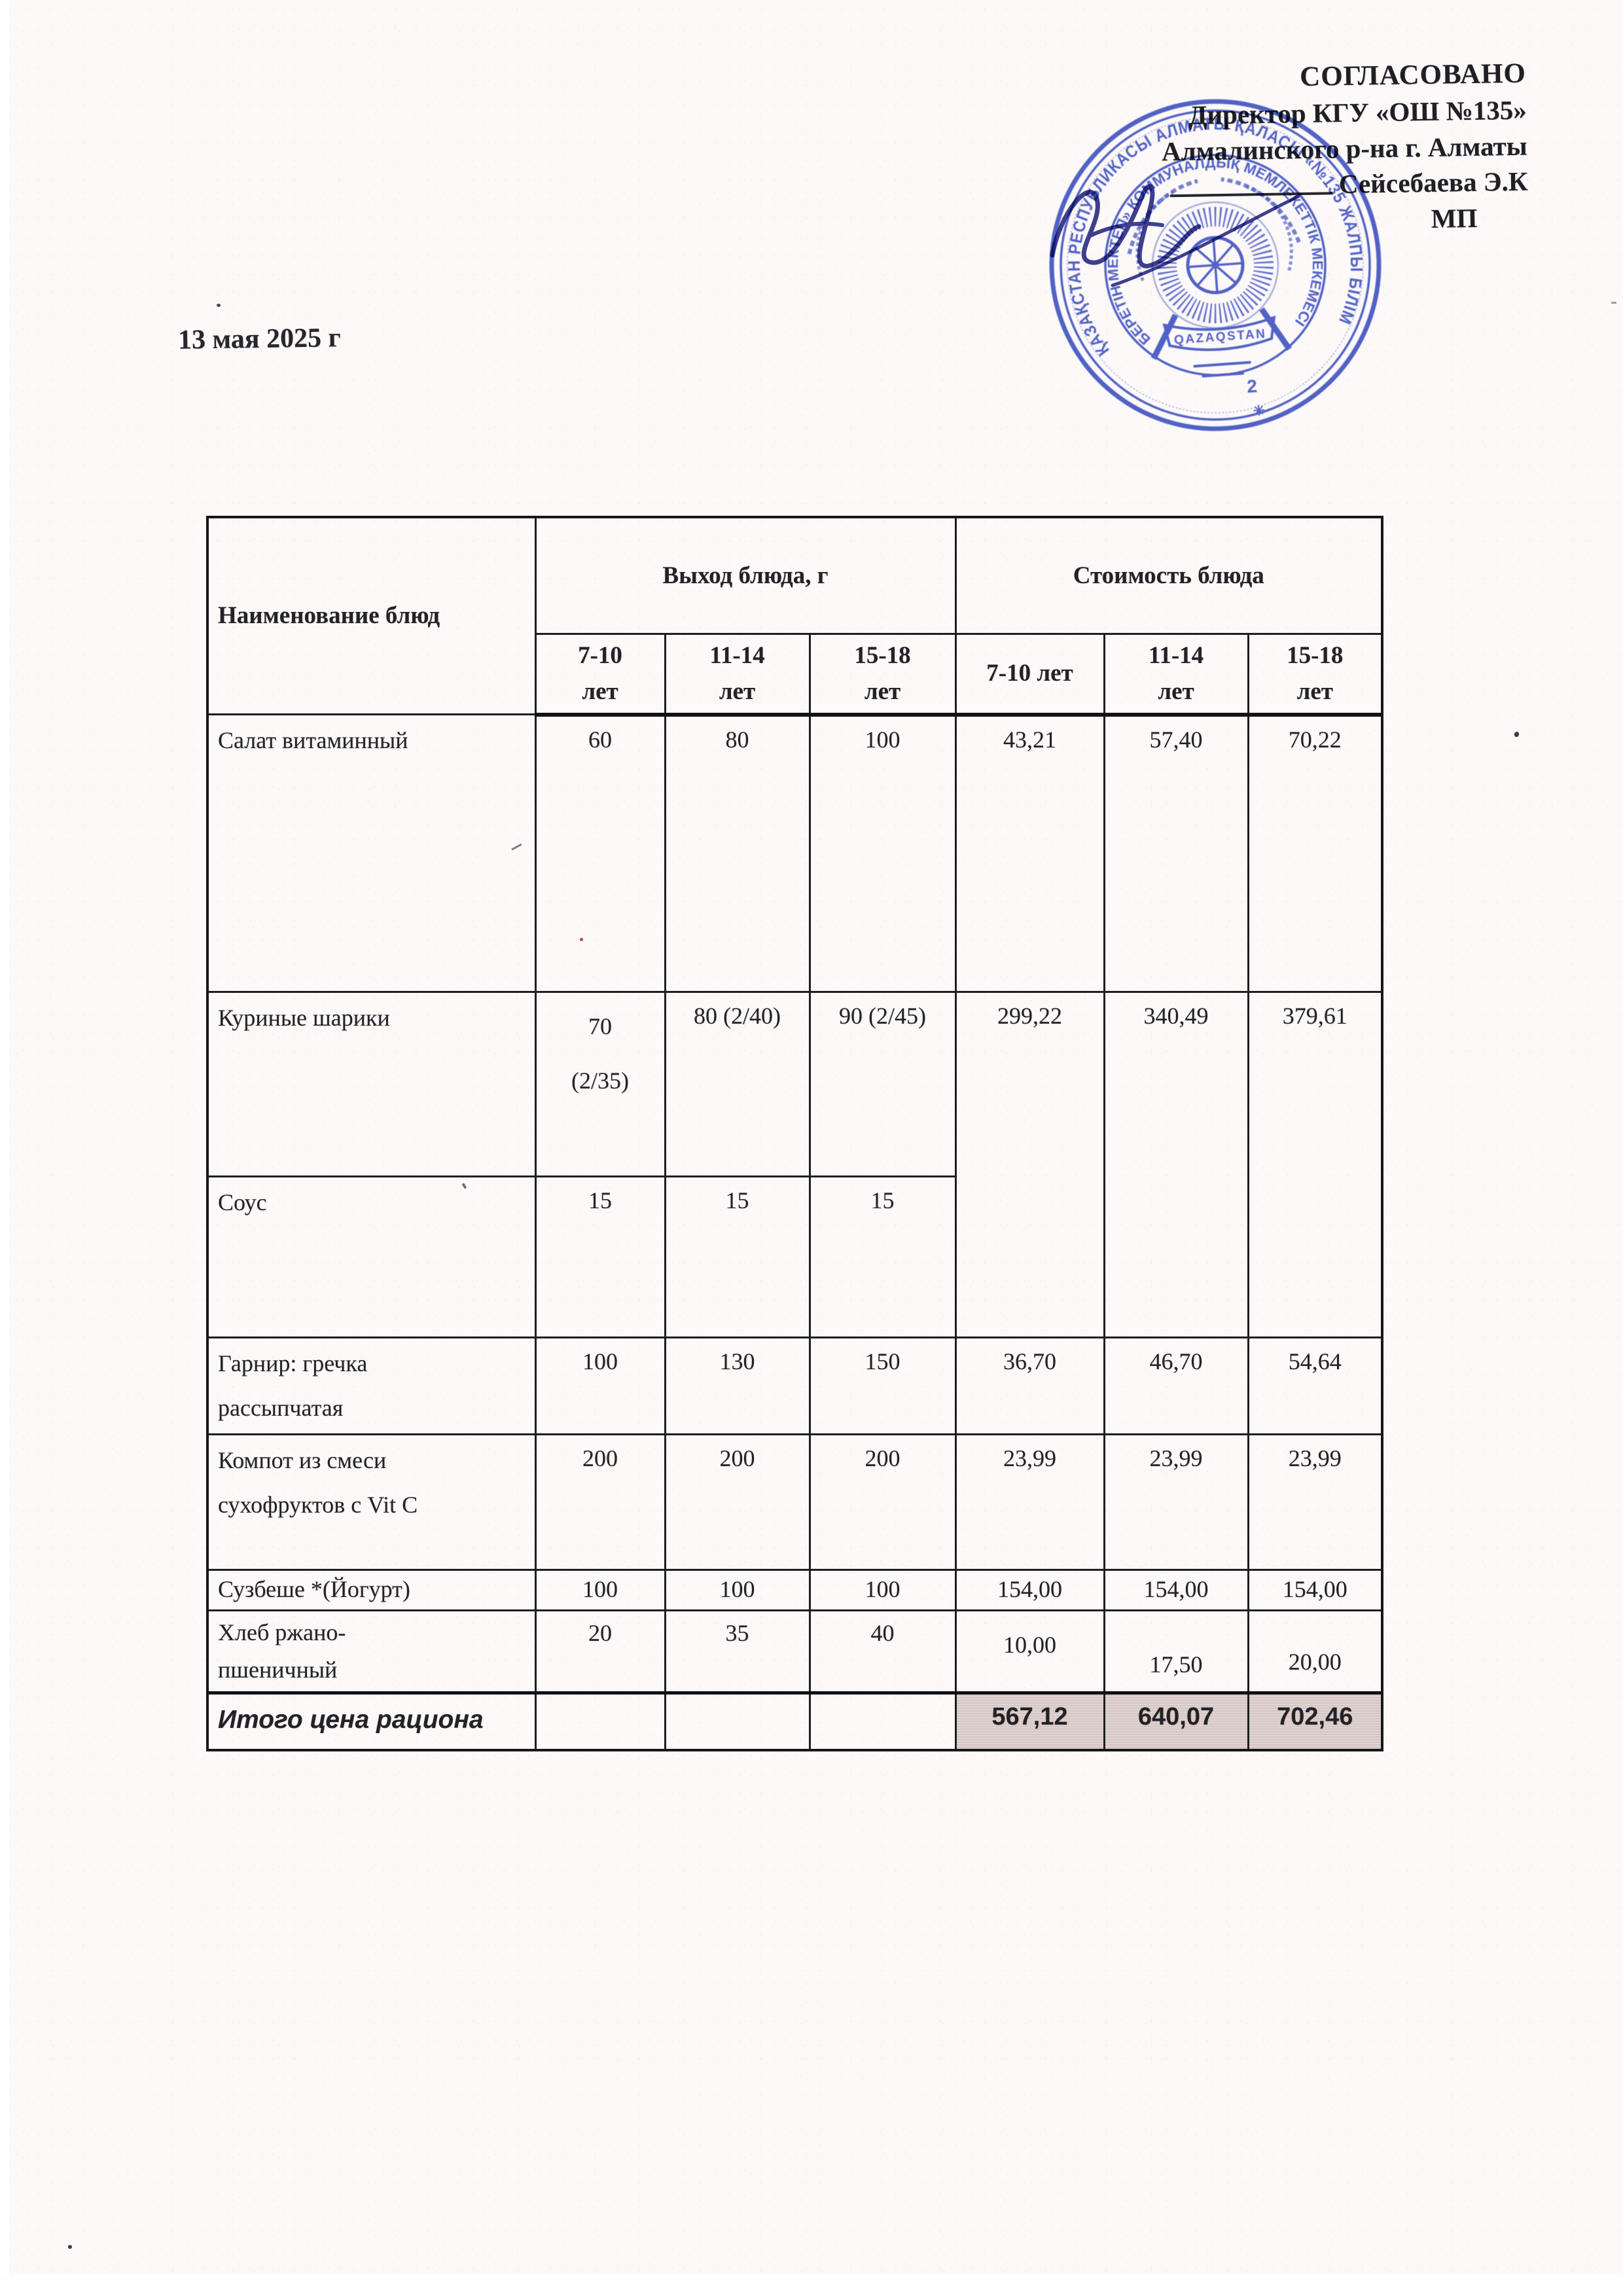 Image resolution: width=1623 pixels, height=2296 pixels. Describe the element at coordinates (1162, 217) in the screenshot. I see `left-wing` at that location.